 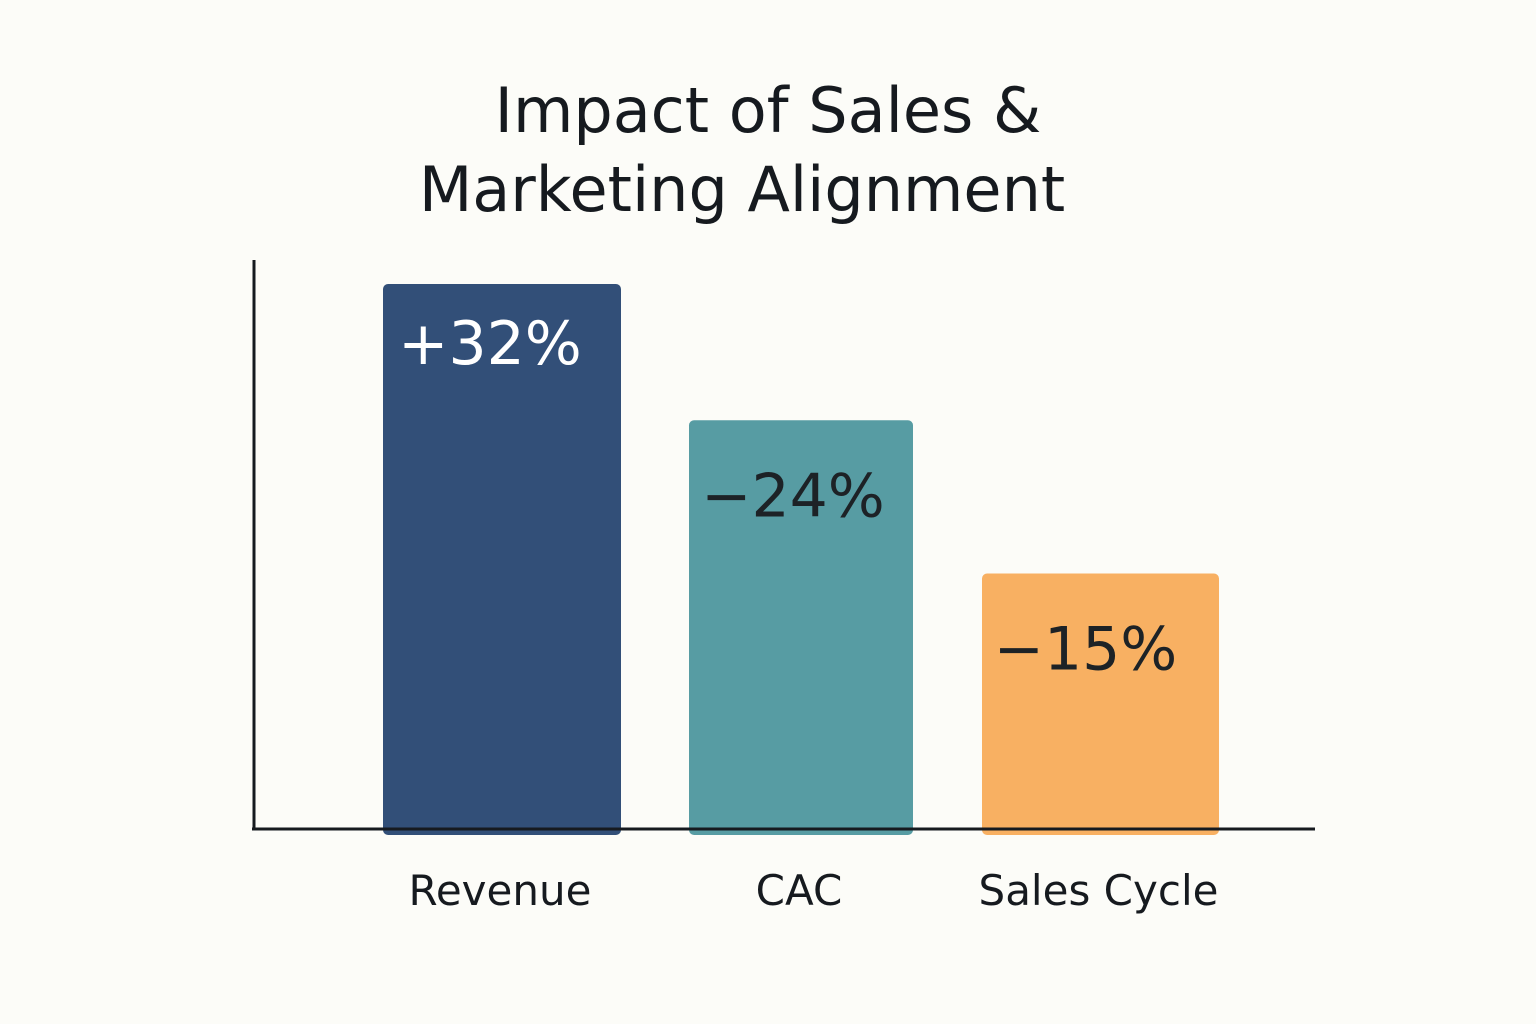 I want to click on bar-sales-cycle, so click(x=1100, y=704).